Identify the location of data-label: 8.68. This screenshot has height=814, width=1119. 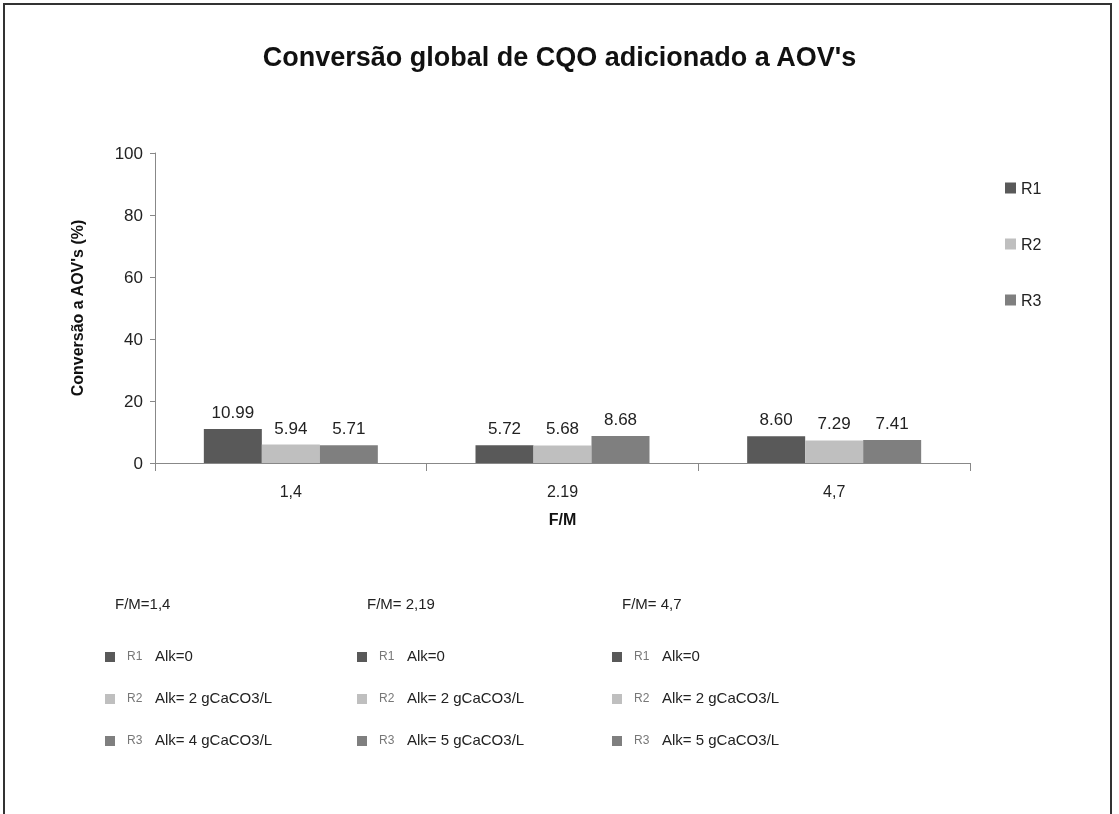
(620, 420).